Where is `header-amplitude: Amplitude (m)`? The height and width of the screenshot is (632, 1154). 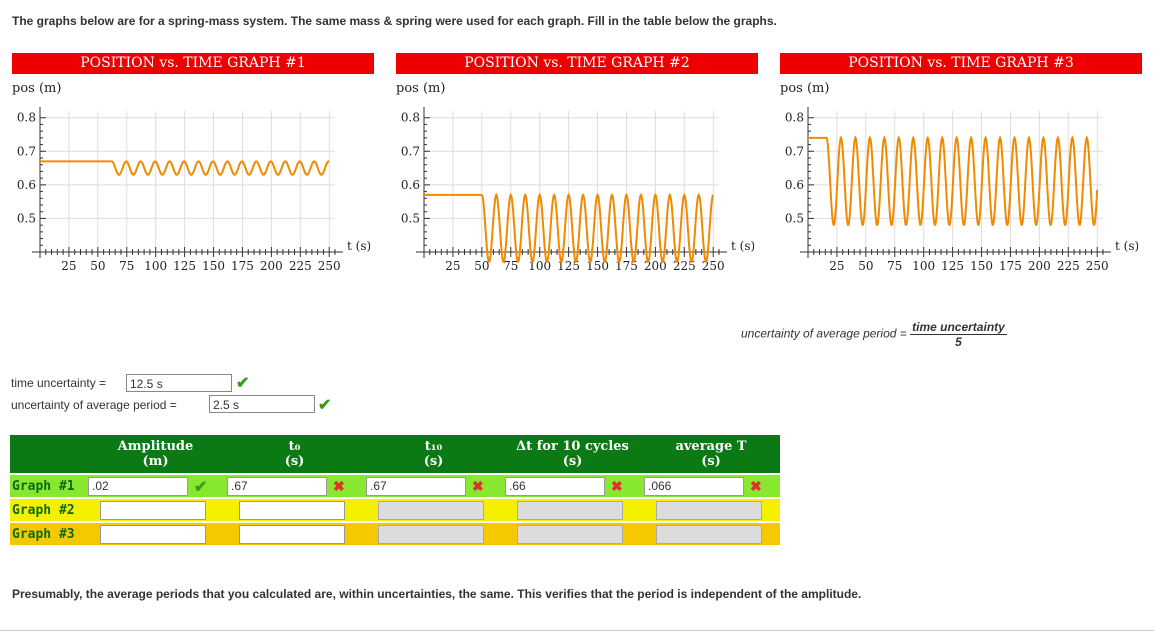
header-amplitude: Amplitude (m) is located at coordinates (155, 454).